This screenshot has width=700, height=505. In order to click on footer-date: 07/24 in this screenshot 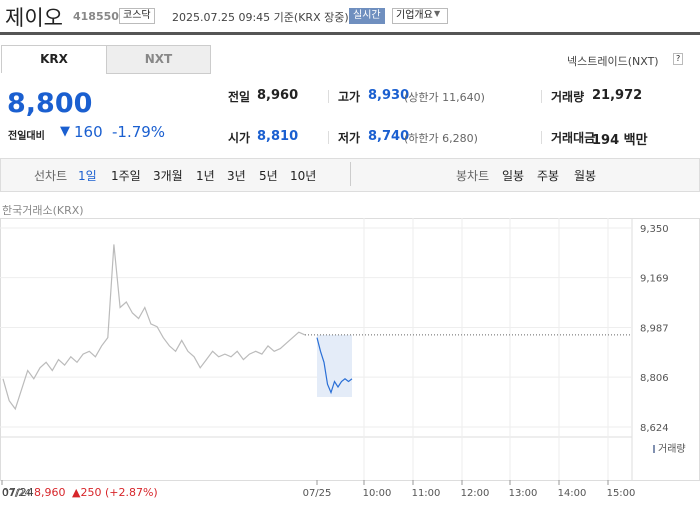, I will do `click(18, 492)`.